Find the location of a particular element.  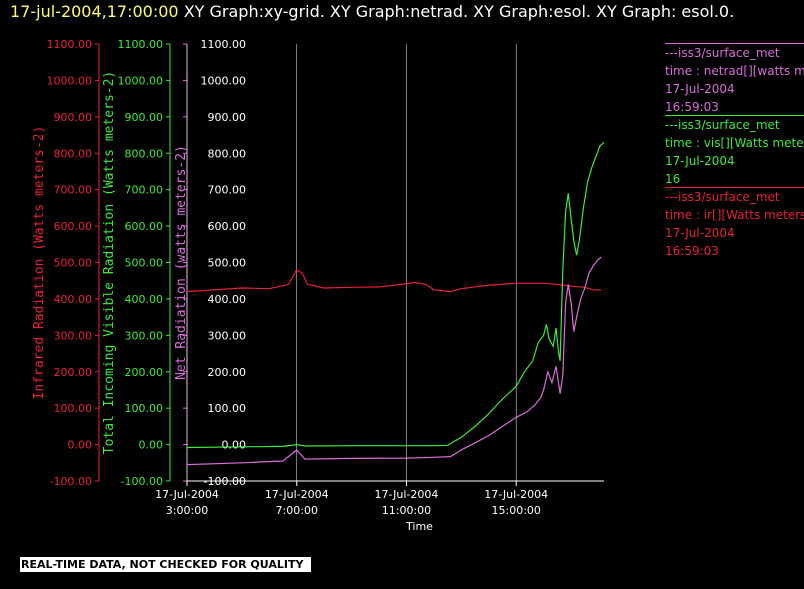

y-tick-label-vis: 1100.00 is located at coordinates (141, 44).